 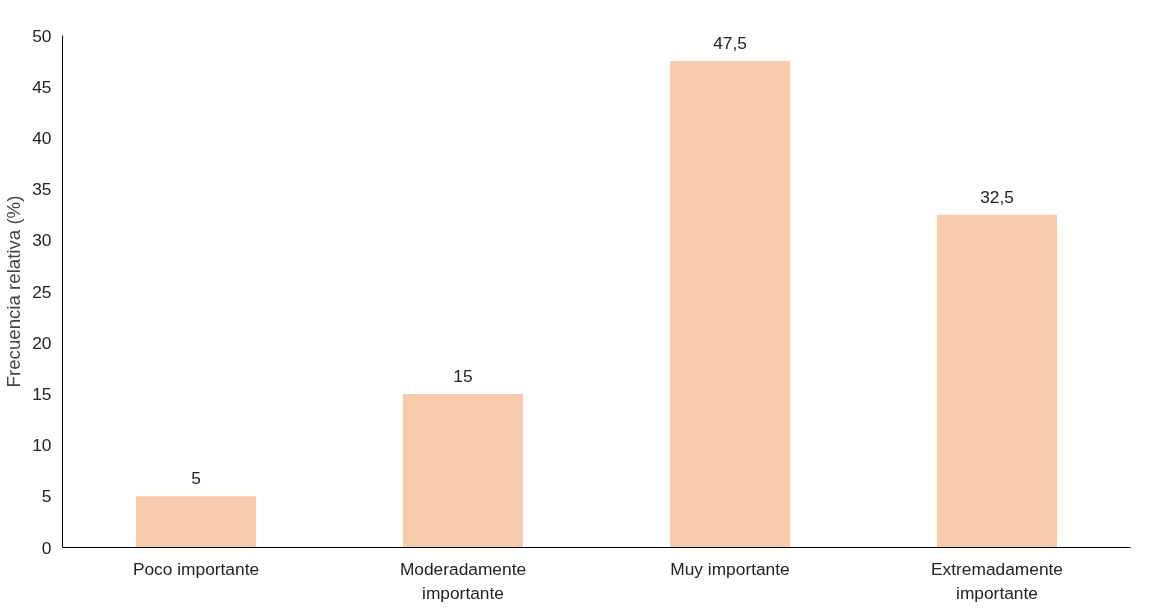 I want to click on x-tick-label: Moderadamente importante, so click(x=463, y=580).